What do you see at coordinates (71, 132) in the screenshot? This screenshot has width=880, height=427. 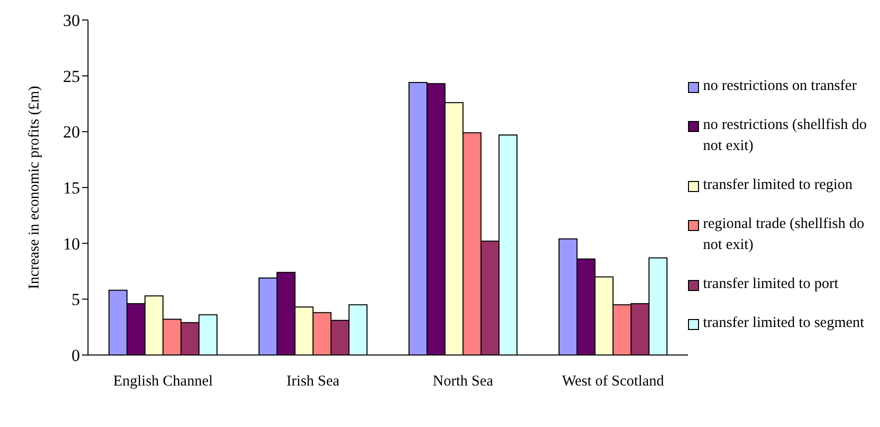 I see `y-tick-label: 20` at bounding box center [71, 132].